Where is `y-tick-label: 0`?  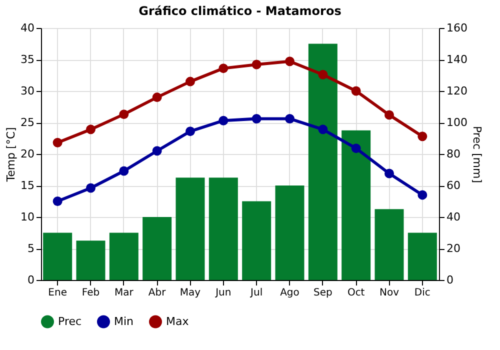 y-tick-label: 0 is located at coordinates (31, 280).